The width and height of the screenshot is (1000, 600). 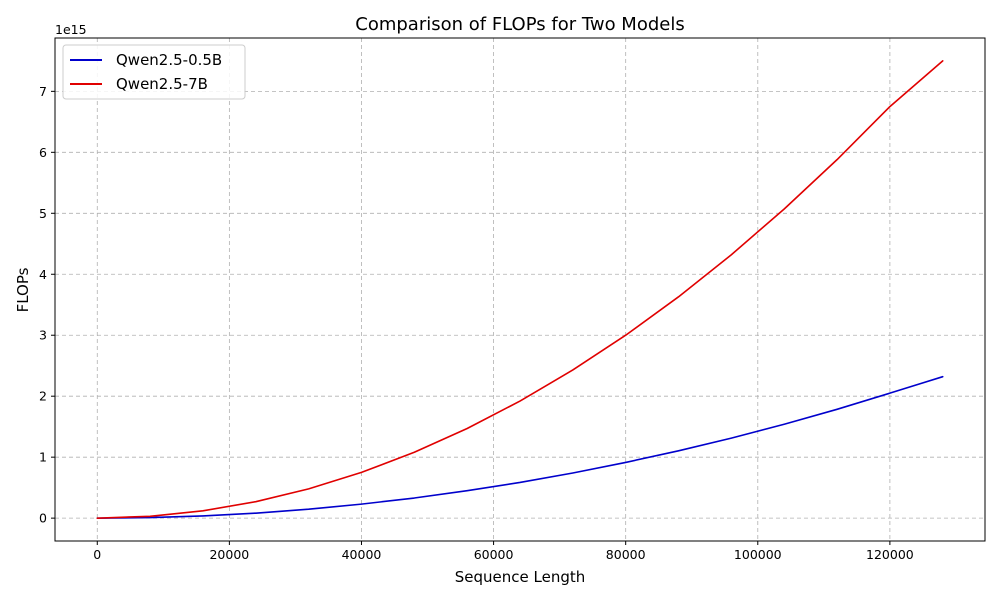 I want to click on x-tick-label: 40000, so click(x=362, y=554).